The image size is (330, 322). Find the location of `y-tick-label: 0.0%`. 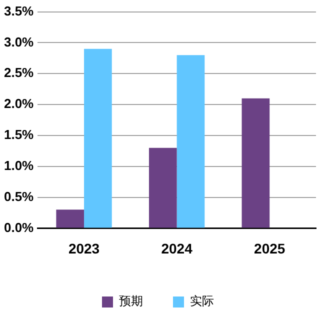

y-tick-label: 0.0% is located at coordinates (19, 227).